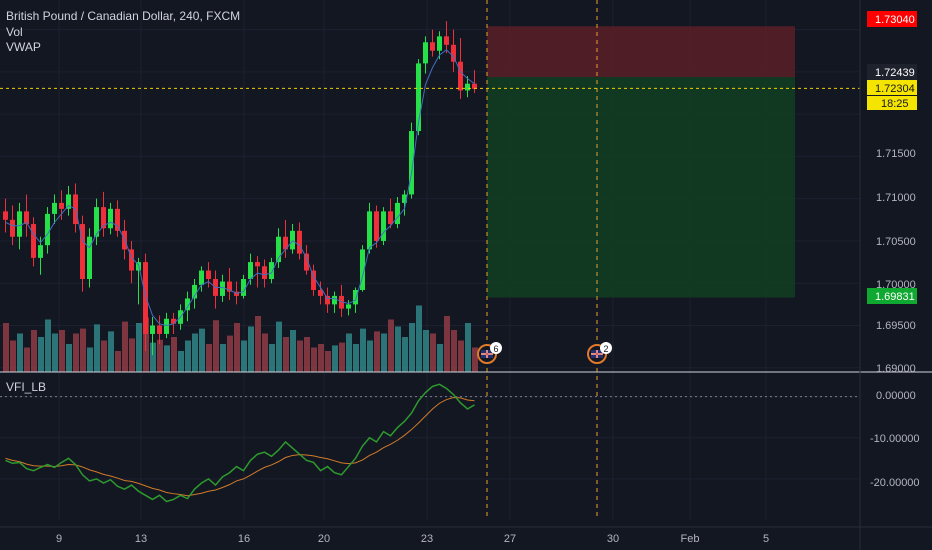 The height and width of the screenshot is (550, 932). I want to click on event-marker-2: 2, so click(599, 353).